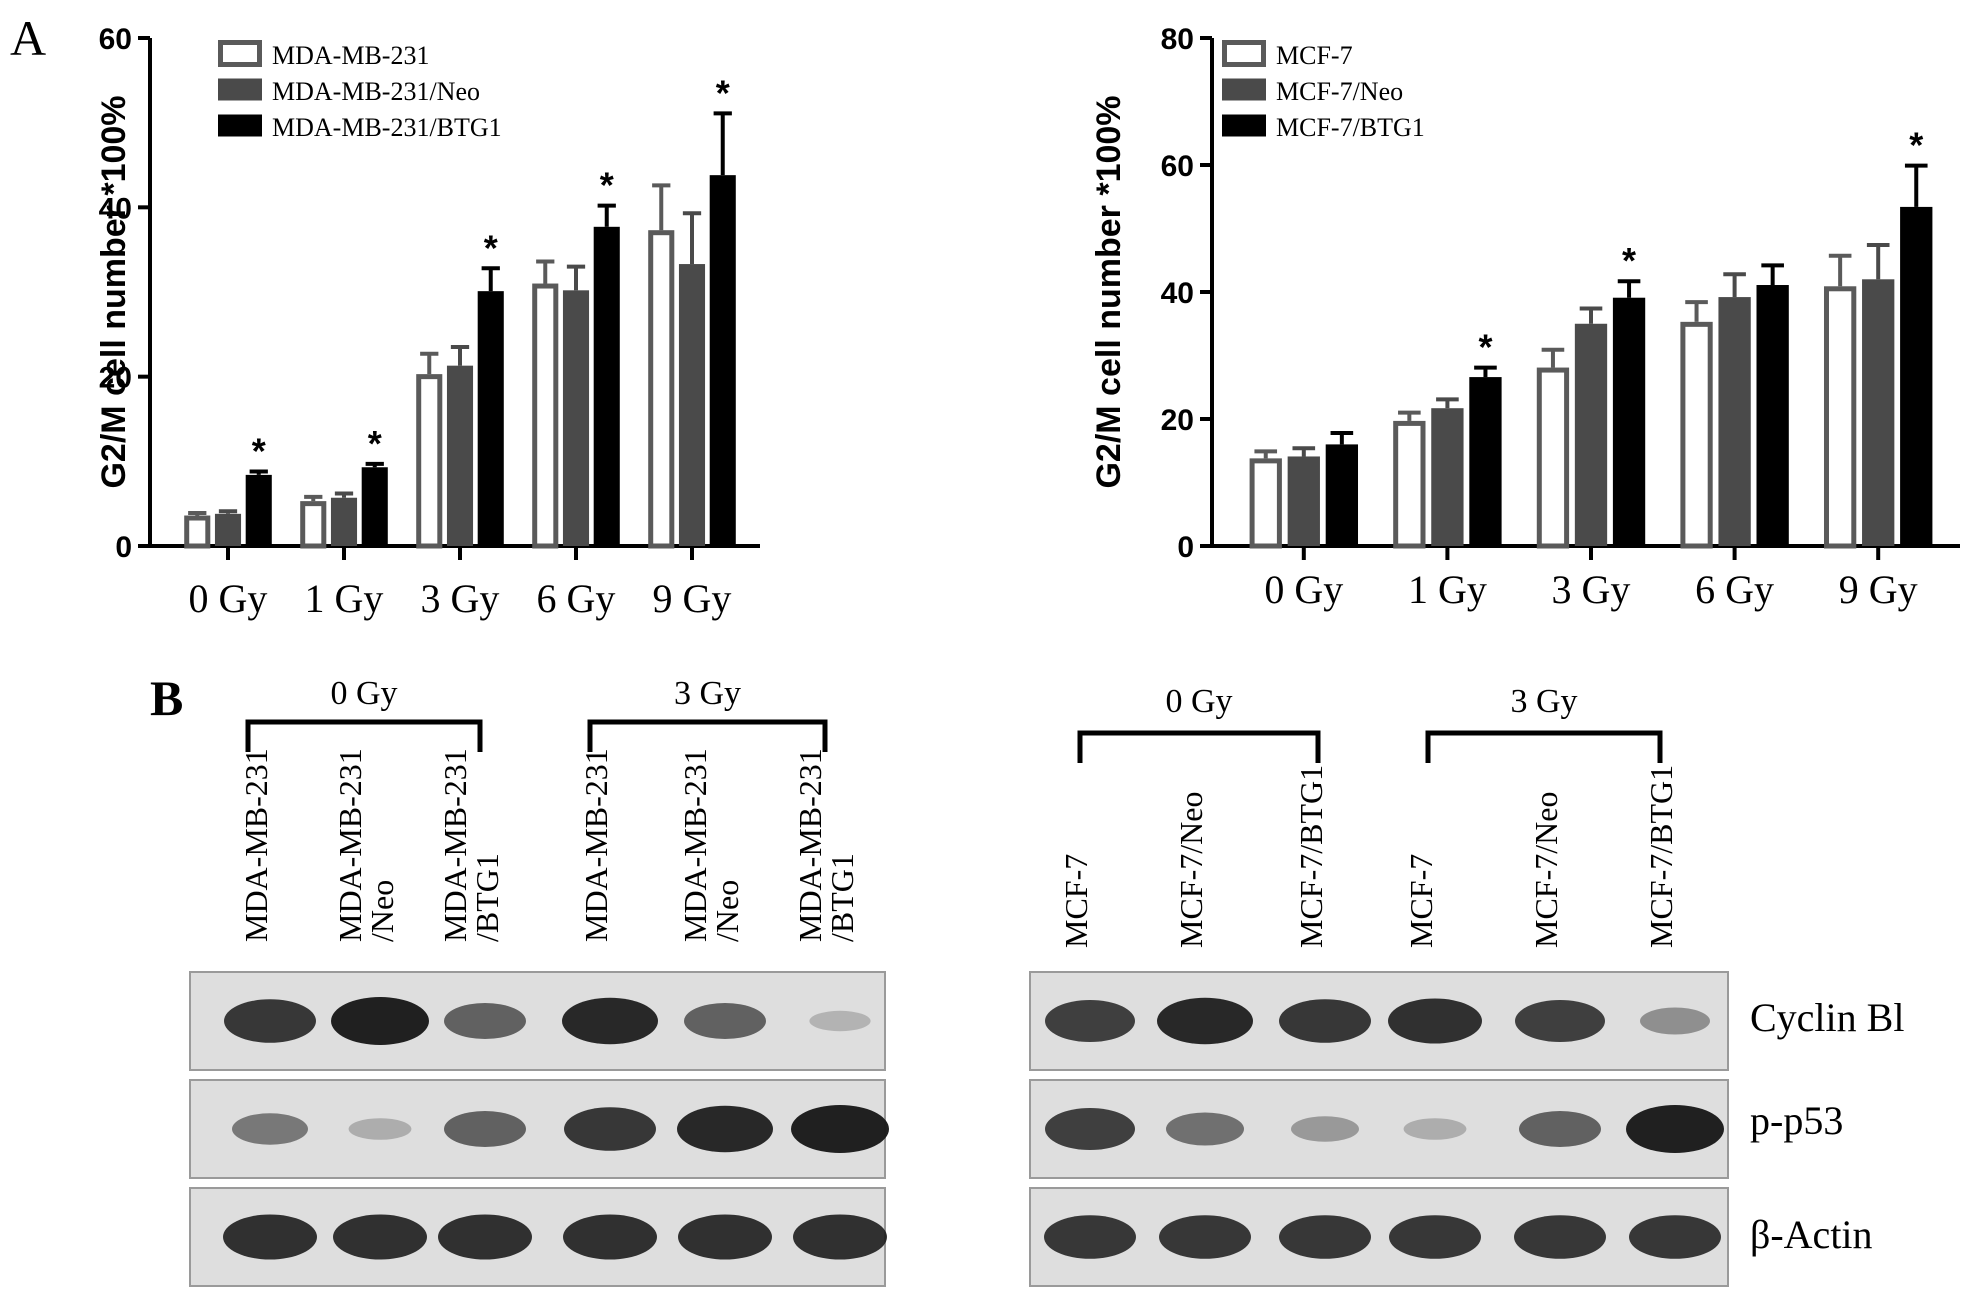 The height and width of the screenshot is (1304, 1972). I want to click on legend-label: MCF-7/Neo, so click(1339, 91).